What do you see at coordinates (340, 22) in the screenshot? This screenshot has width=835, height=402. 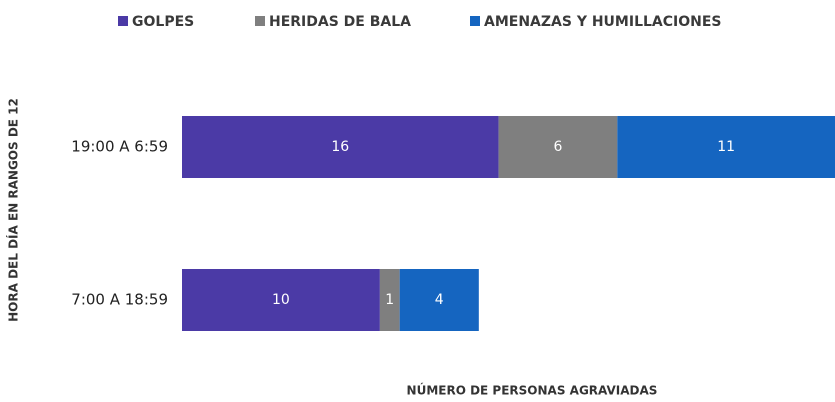 I see `legend-label: HERIDAS DE BALA` at bounding box center [340, 22].